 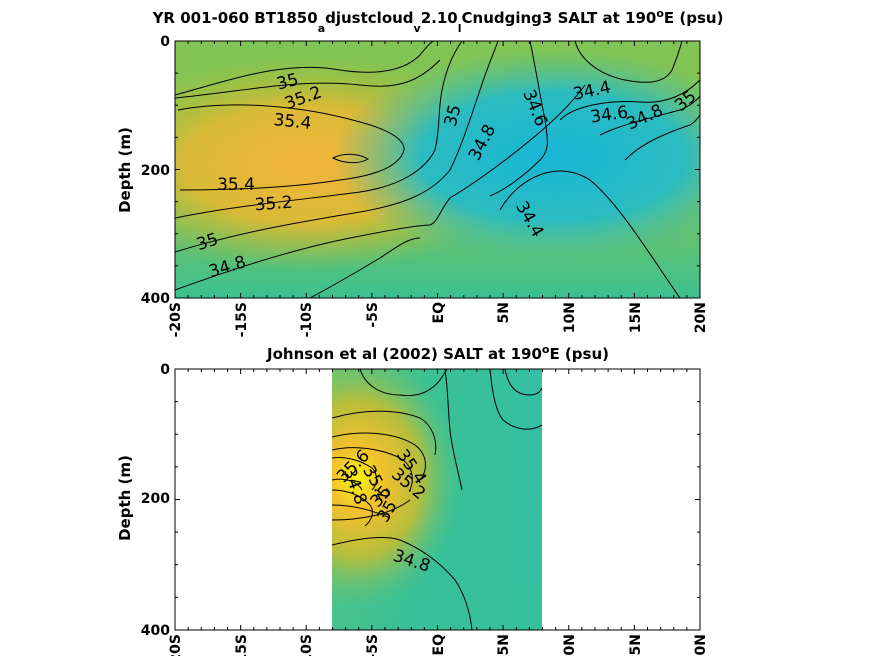 I want to click on contour-35.2-lower, so click(x=361, y=511).